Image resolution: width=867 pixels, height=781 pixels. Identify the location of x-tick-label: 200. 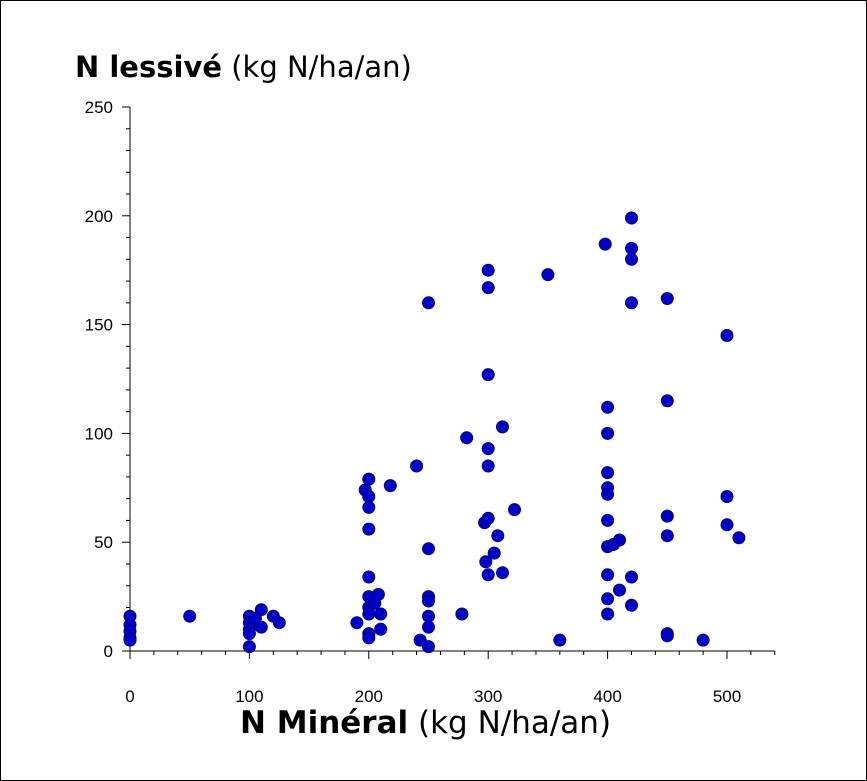
(369, 696).